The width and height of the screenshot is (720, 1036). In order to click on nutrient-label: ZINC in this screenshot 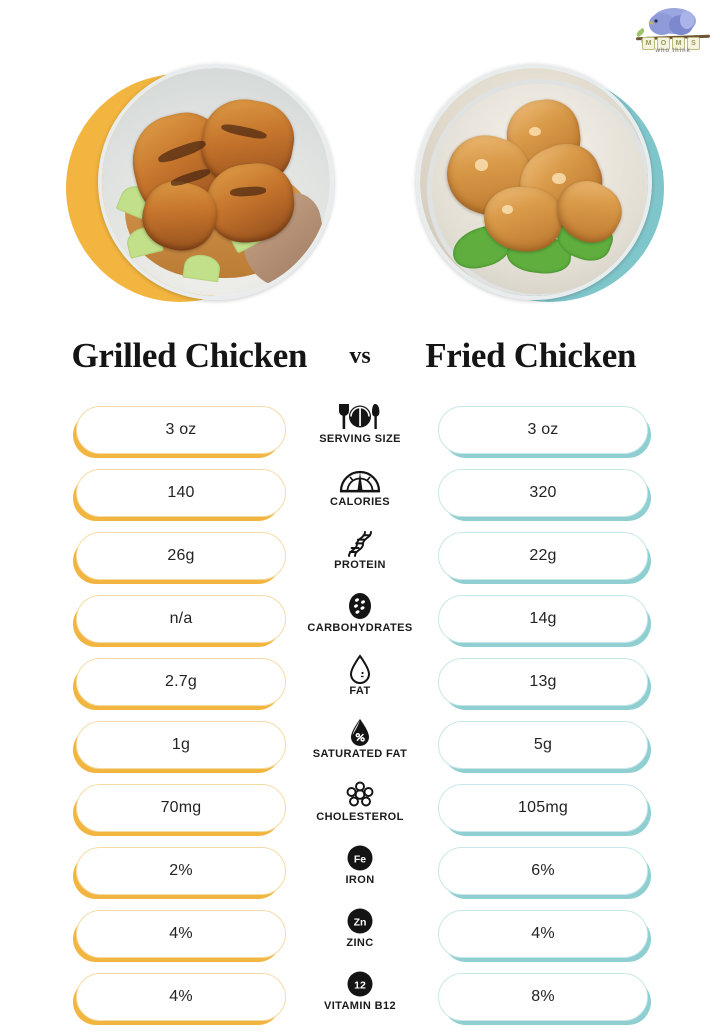, I will do `click(360, 943)`.